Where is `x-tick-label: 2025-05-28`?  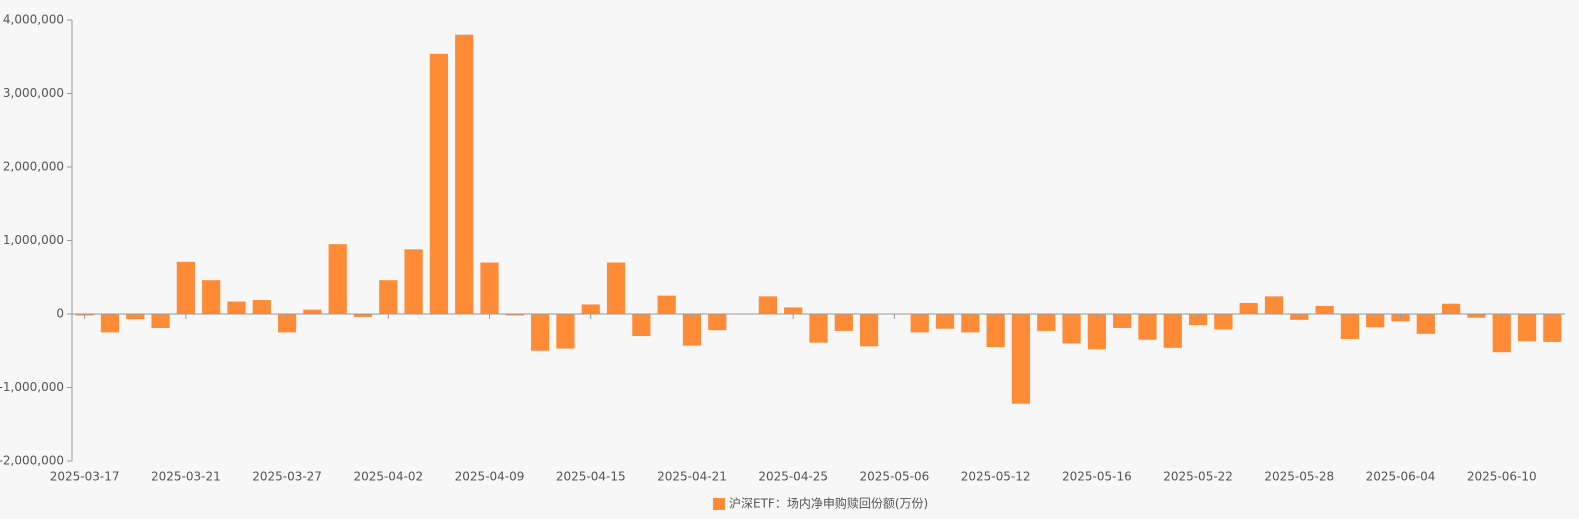
x-tick-label: 2025-05-28 is located at coordinates (1299, 477).